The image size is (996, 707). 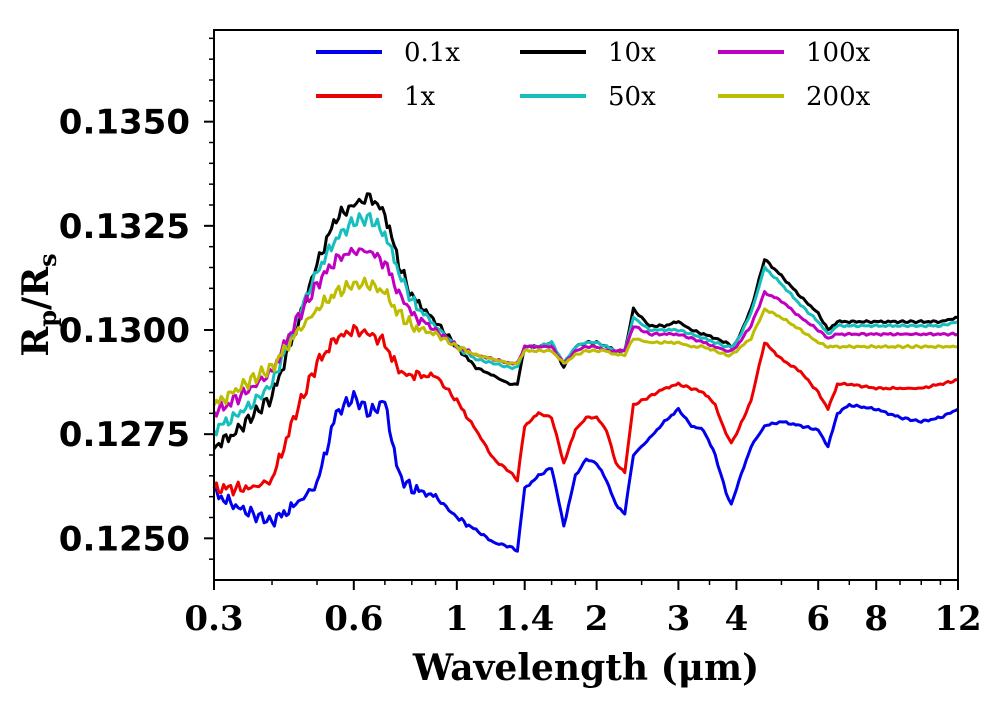 What do you see at coordinates (47, 260) in the screenshot?
I see `y-label-sub-s: s` at bounding box center [47, 260].